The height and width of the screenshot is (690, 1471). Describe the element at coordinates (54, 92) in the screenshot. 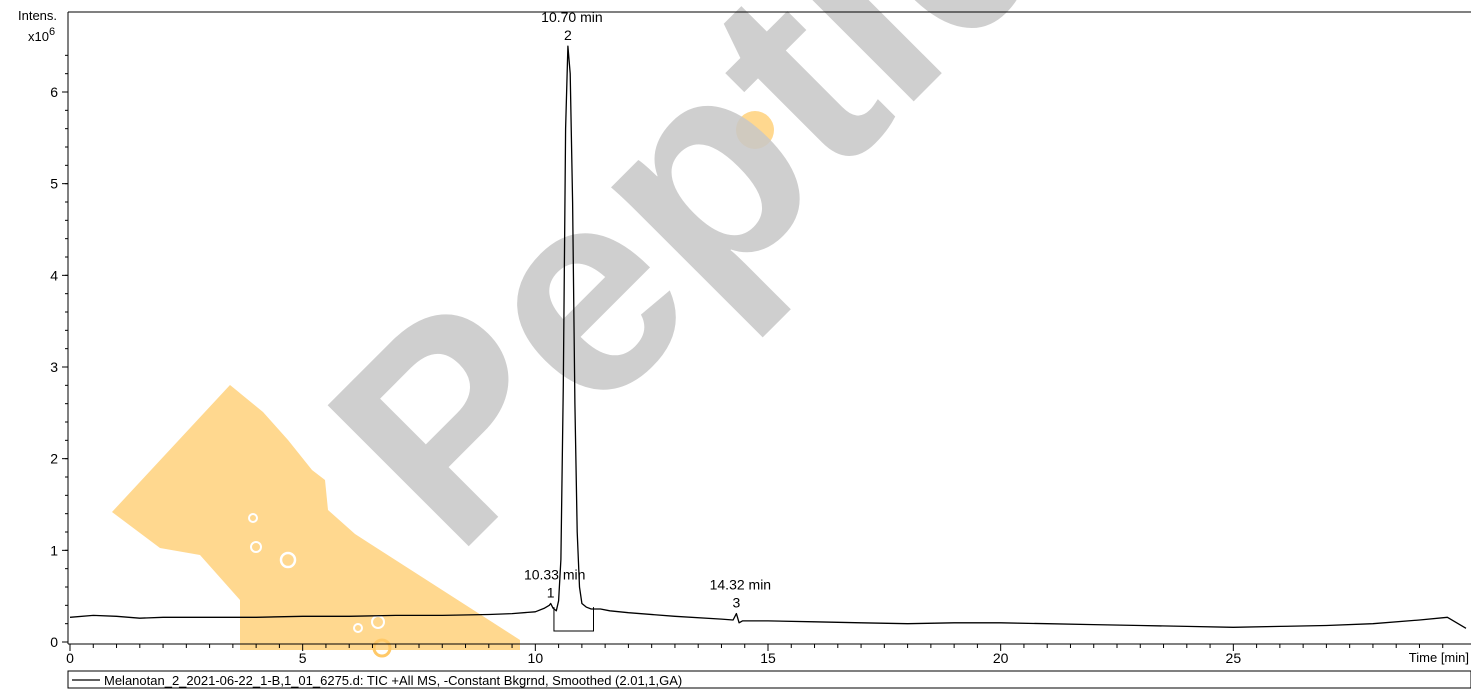

I see `y-tick-label: 6` at that location.